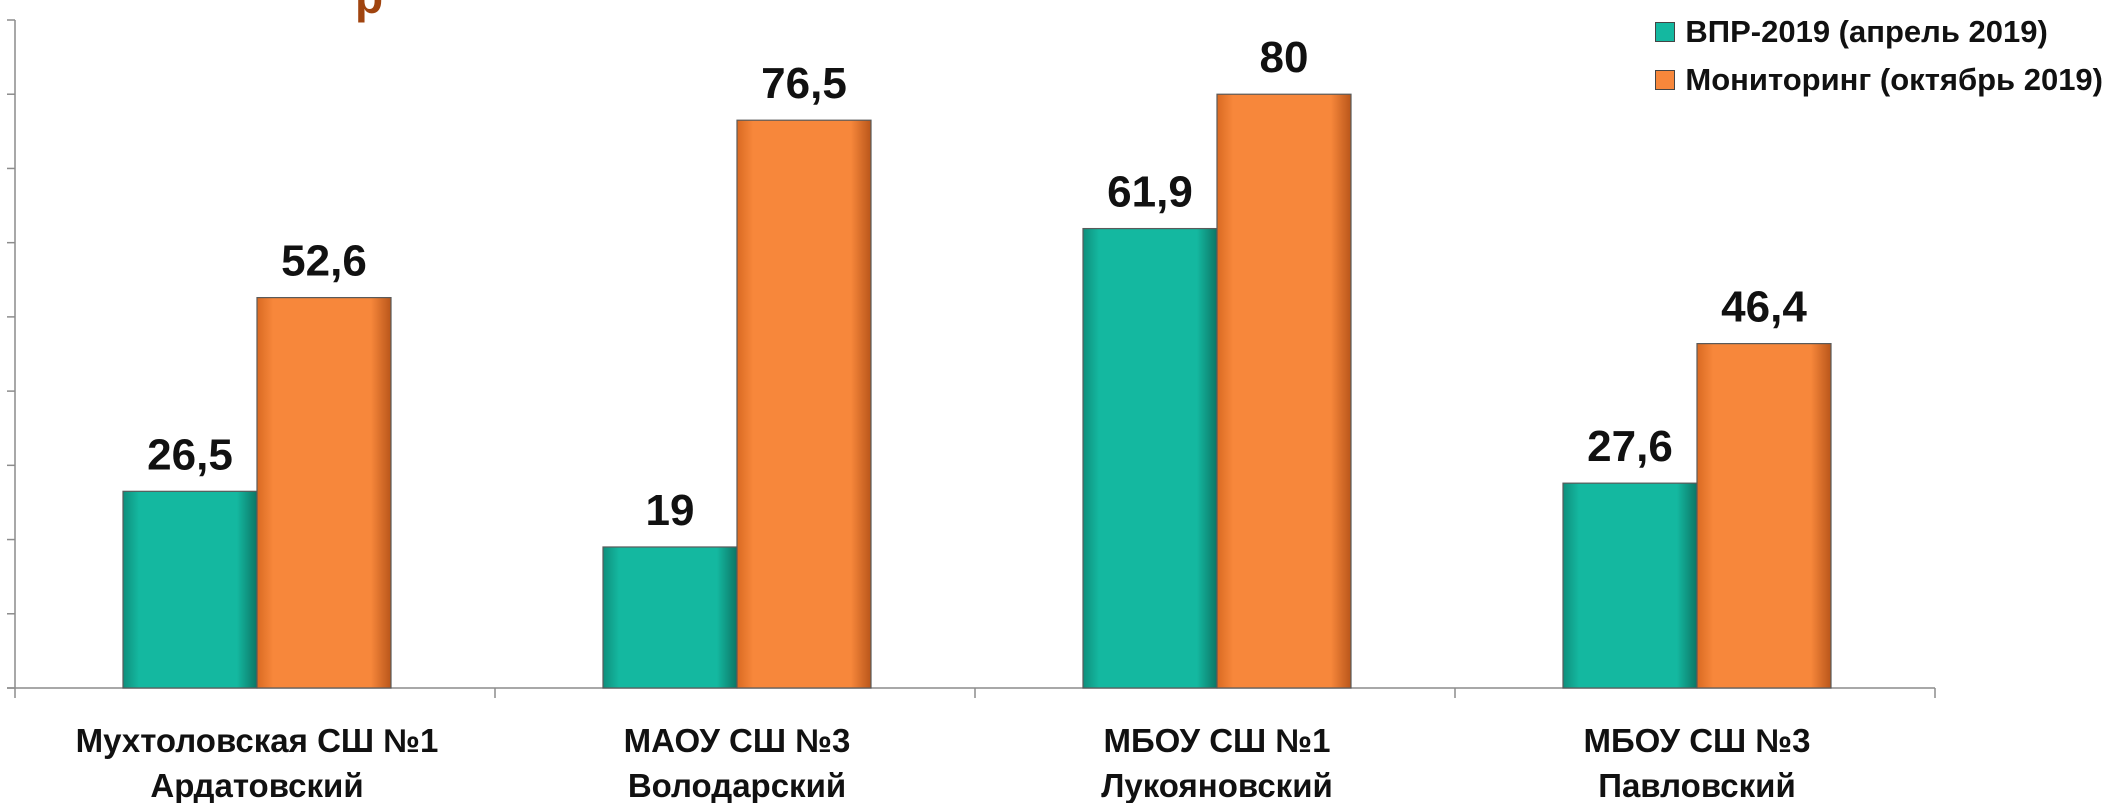  Describe the element at coordinates (1894, 79) in the screenshot. I see `legend-label-monitoring: Мониторинг (октябрь 2019)` at that location.